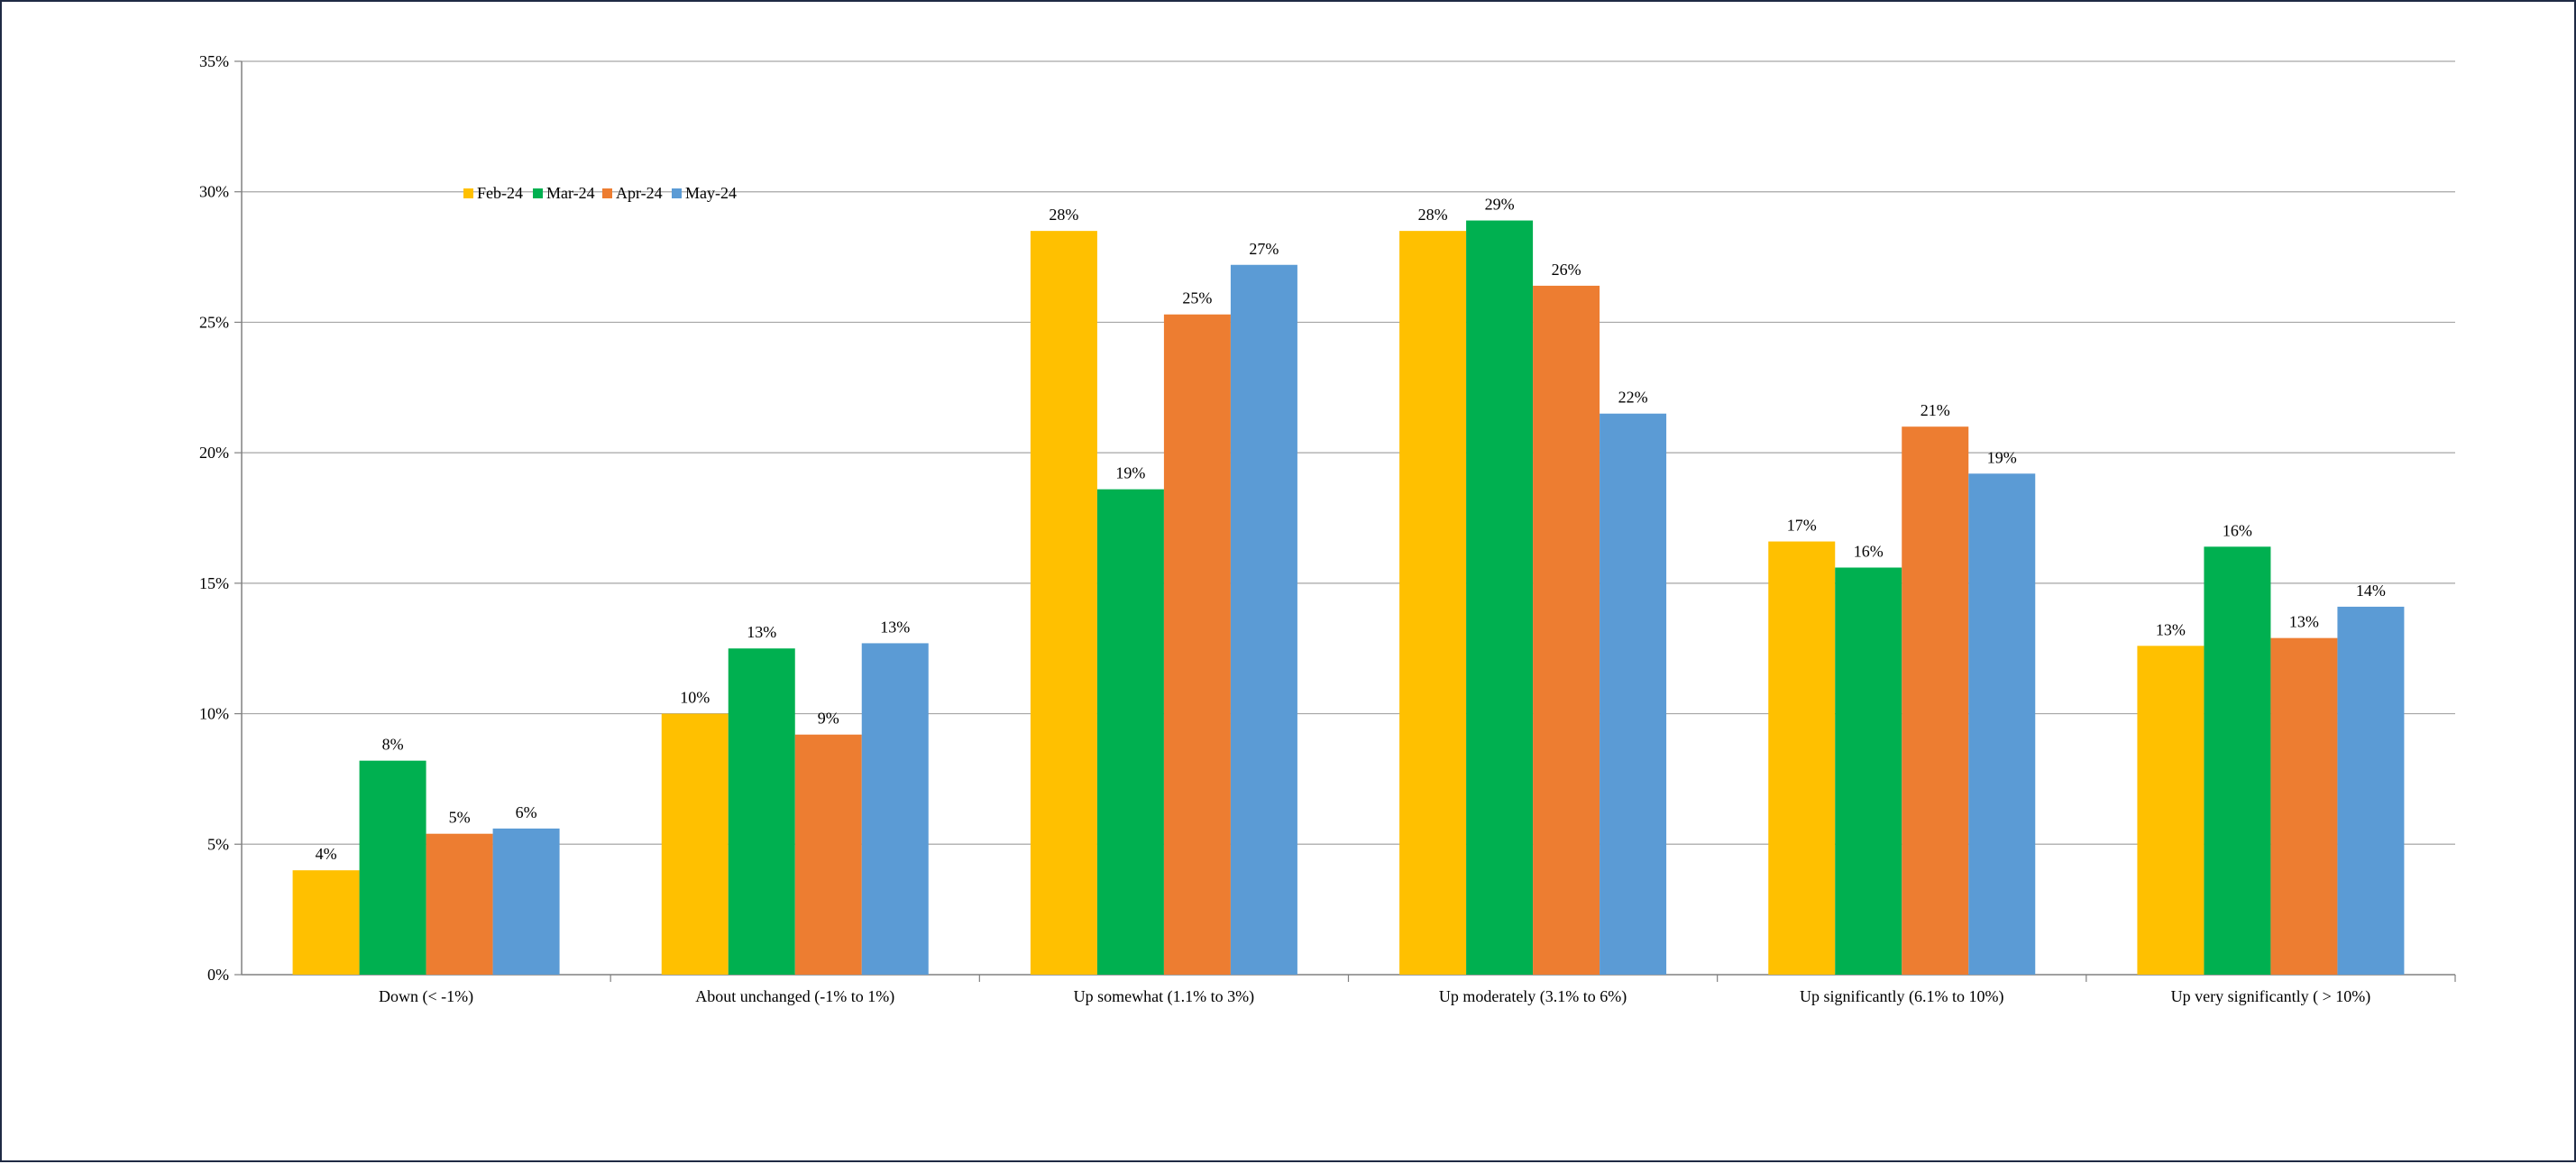 Image resolution: width=2576 pixels, height=1164 pixels. I want to click on data-label: 4%, so click(326, 854).